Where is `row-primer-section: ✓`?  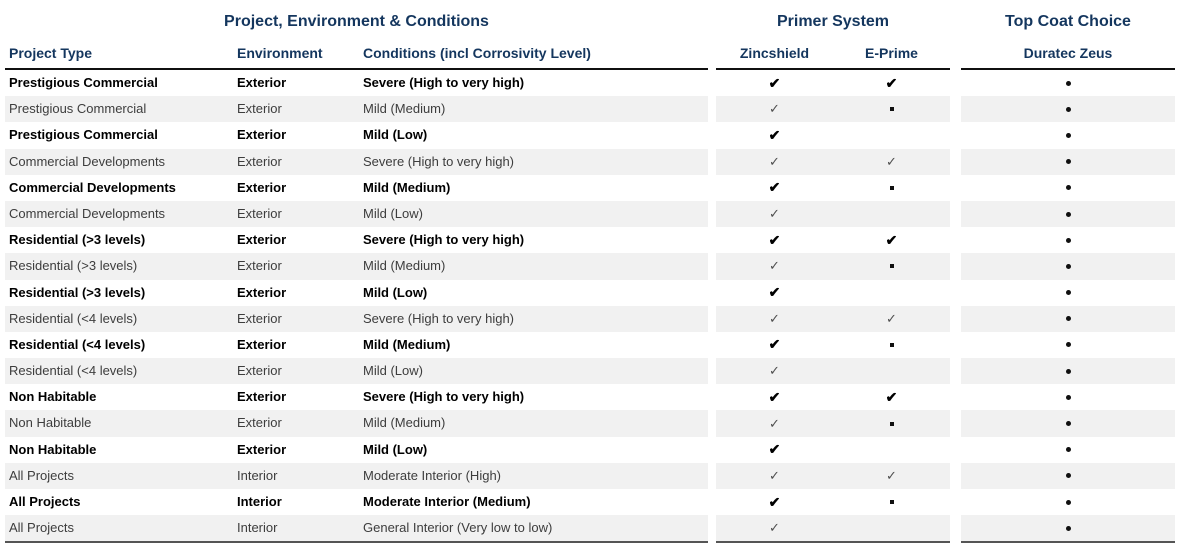 row-primer-section: ✓ is located at coordinates (833, 266).